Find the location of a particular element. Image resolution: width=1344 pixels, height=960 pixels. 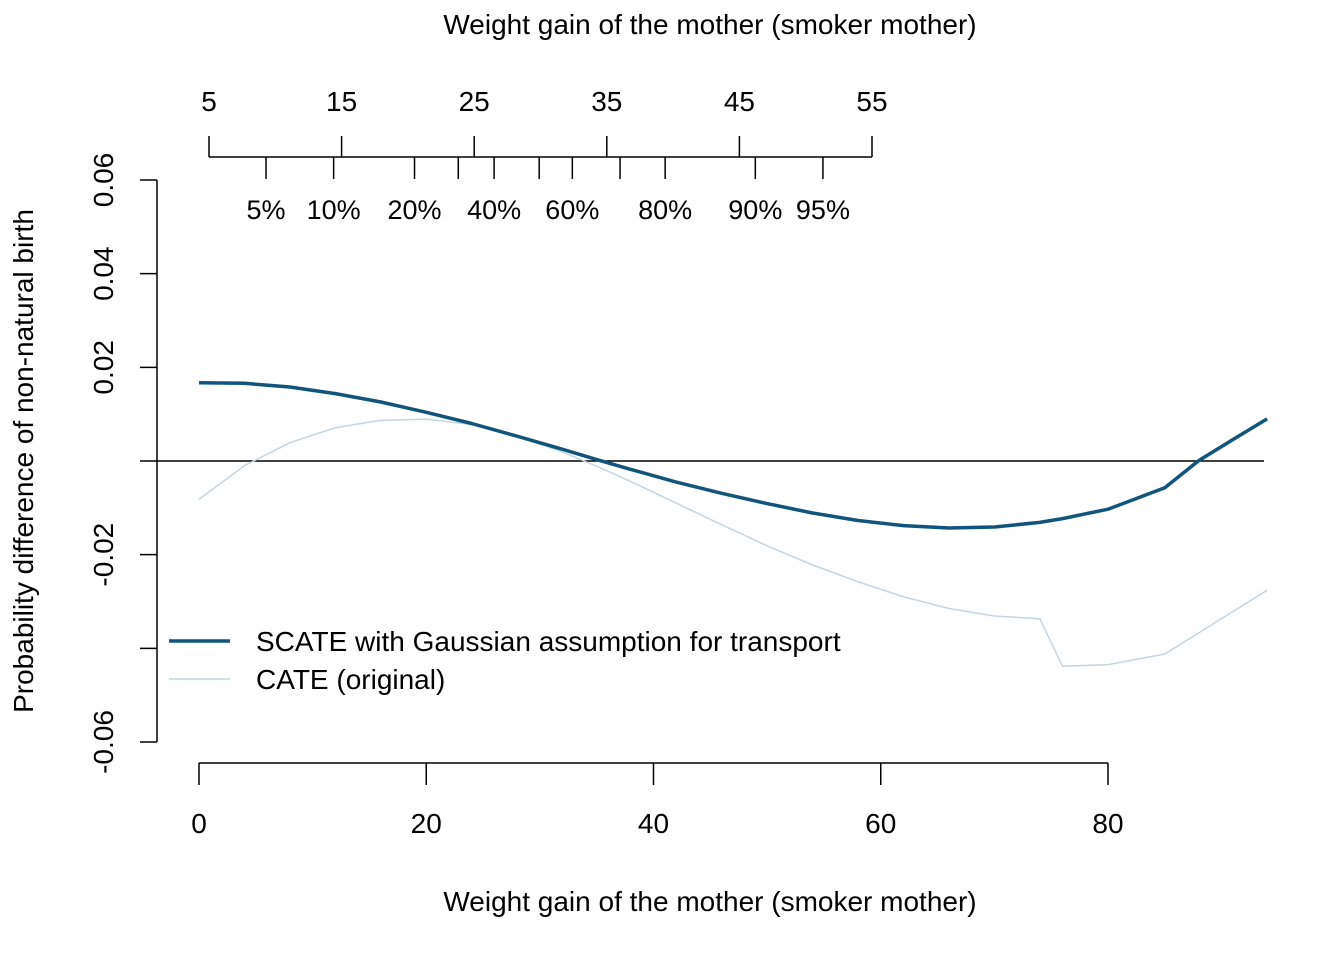

percentile-label: 95% is located at coordinates (823, 210).